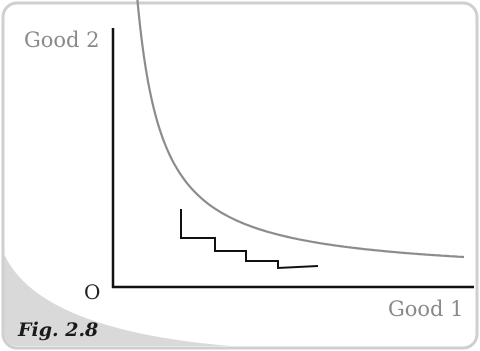 Image resolution: width=480 pixels, height=351 pixels. What do you see at coordinates (426, 309) in the screenshot?
I see `x-axis-label: Good 1` at bounding box center [426, 309].